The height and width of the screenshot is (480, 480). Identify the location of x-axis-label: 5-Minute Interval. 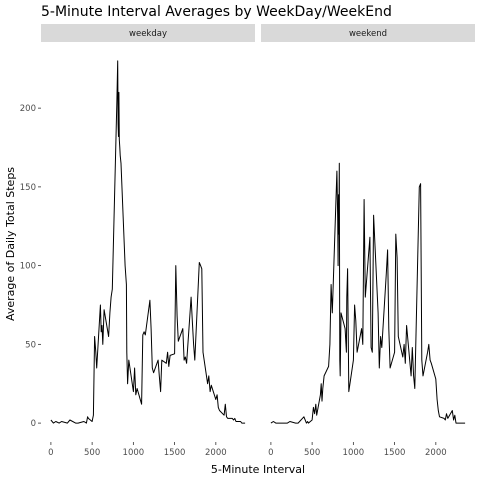
(258, 469).